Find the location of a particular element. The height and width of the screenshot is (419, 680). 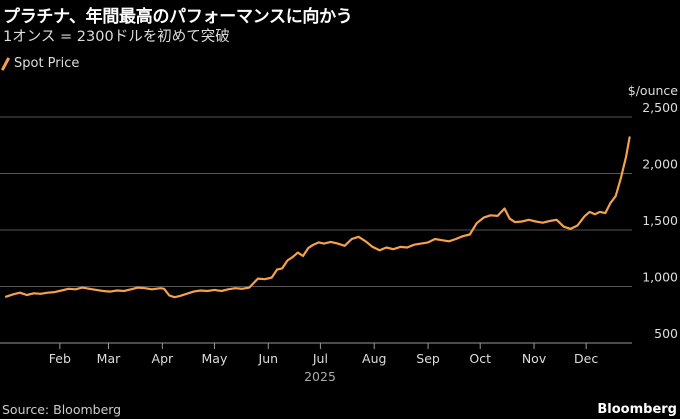

x-tick-label-may: May is located at coordinates (215, 358).